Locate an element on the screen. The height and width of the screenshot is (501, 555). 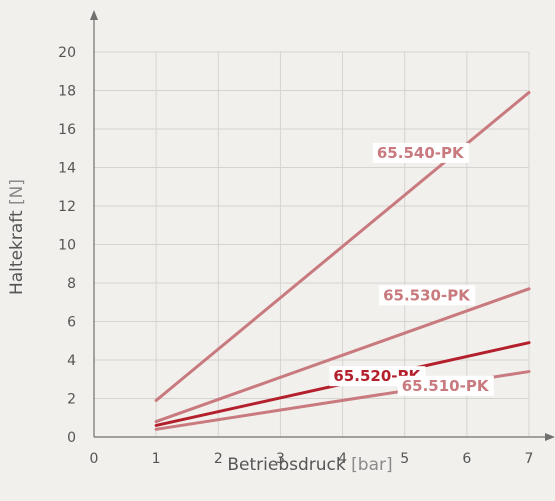
y-tick-label: 18 is located at coordinates (67, 92).